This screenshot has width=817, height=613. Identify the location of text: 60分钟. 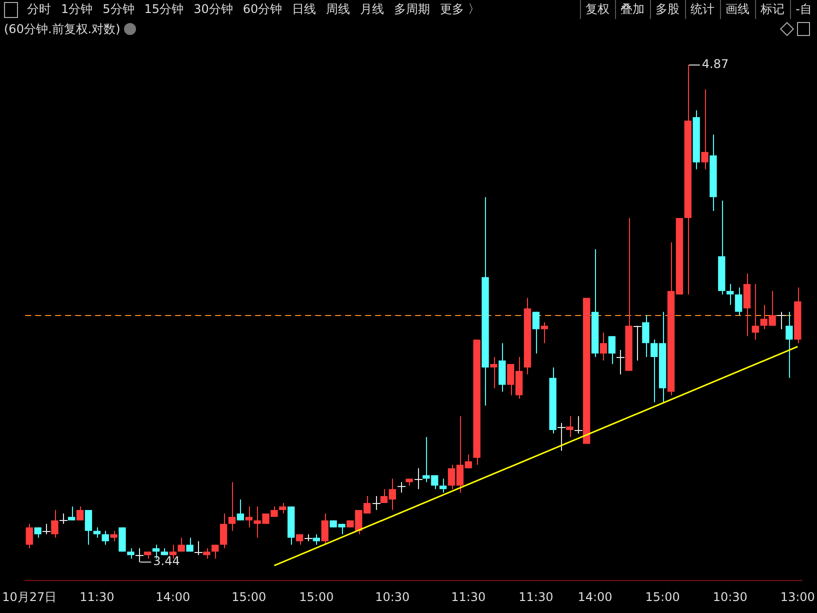
(263, 9).